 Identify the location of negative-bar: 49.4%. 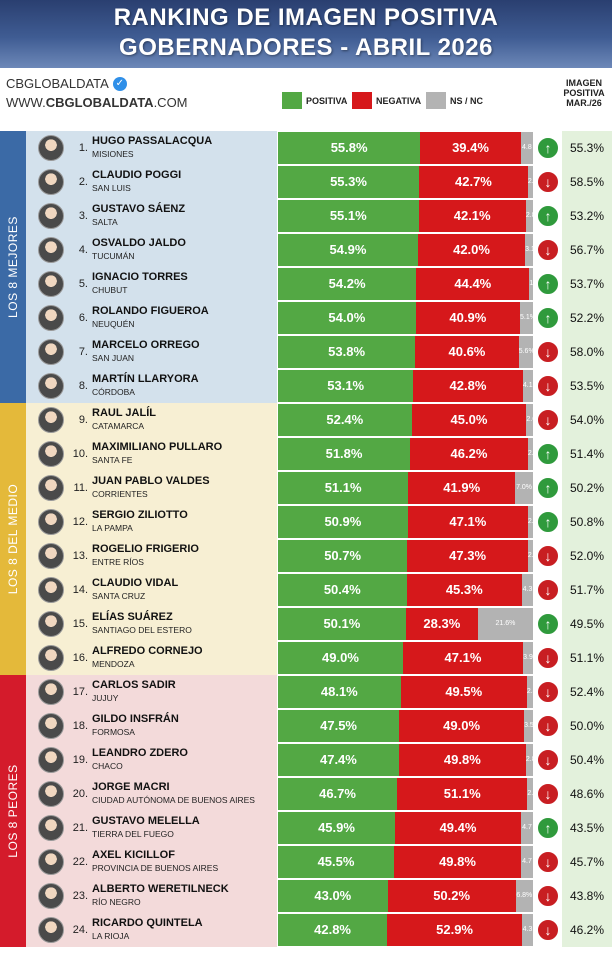
(458, 828).